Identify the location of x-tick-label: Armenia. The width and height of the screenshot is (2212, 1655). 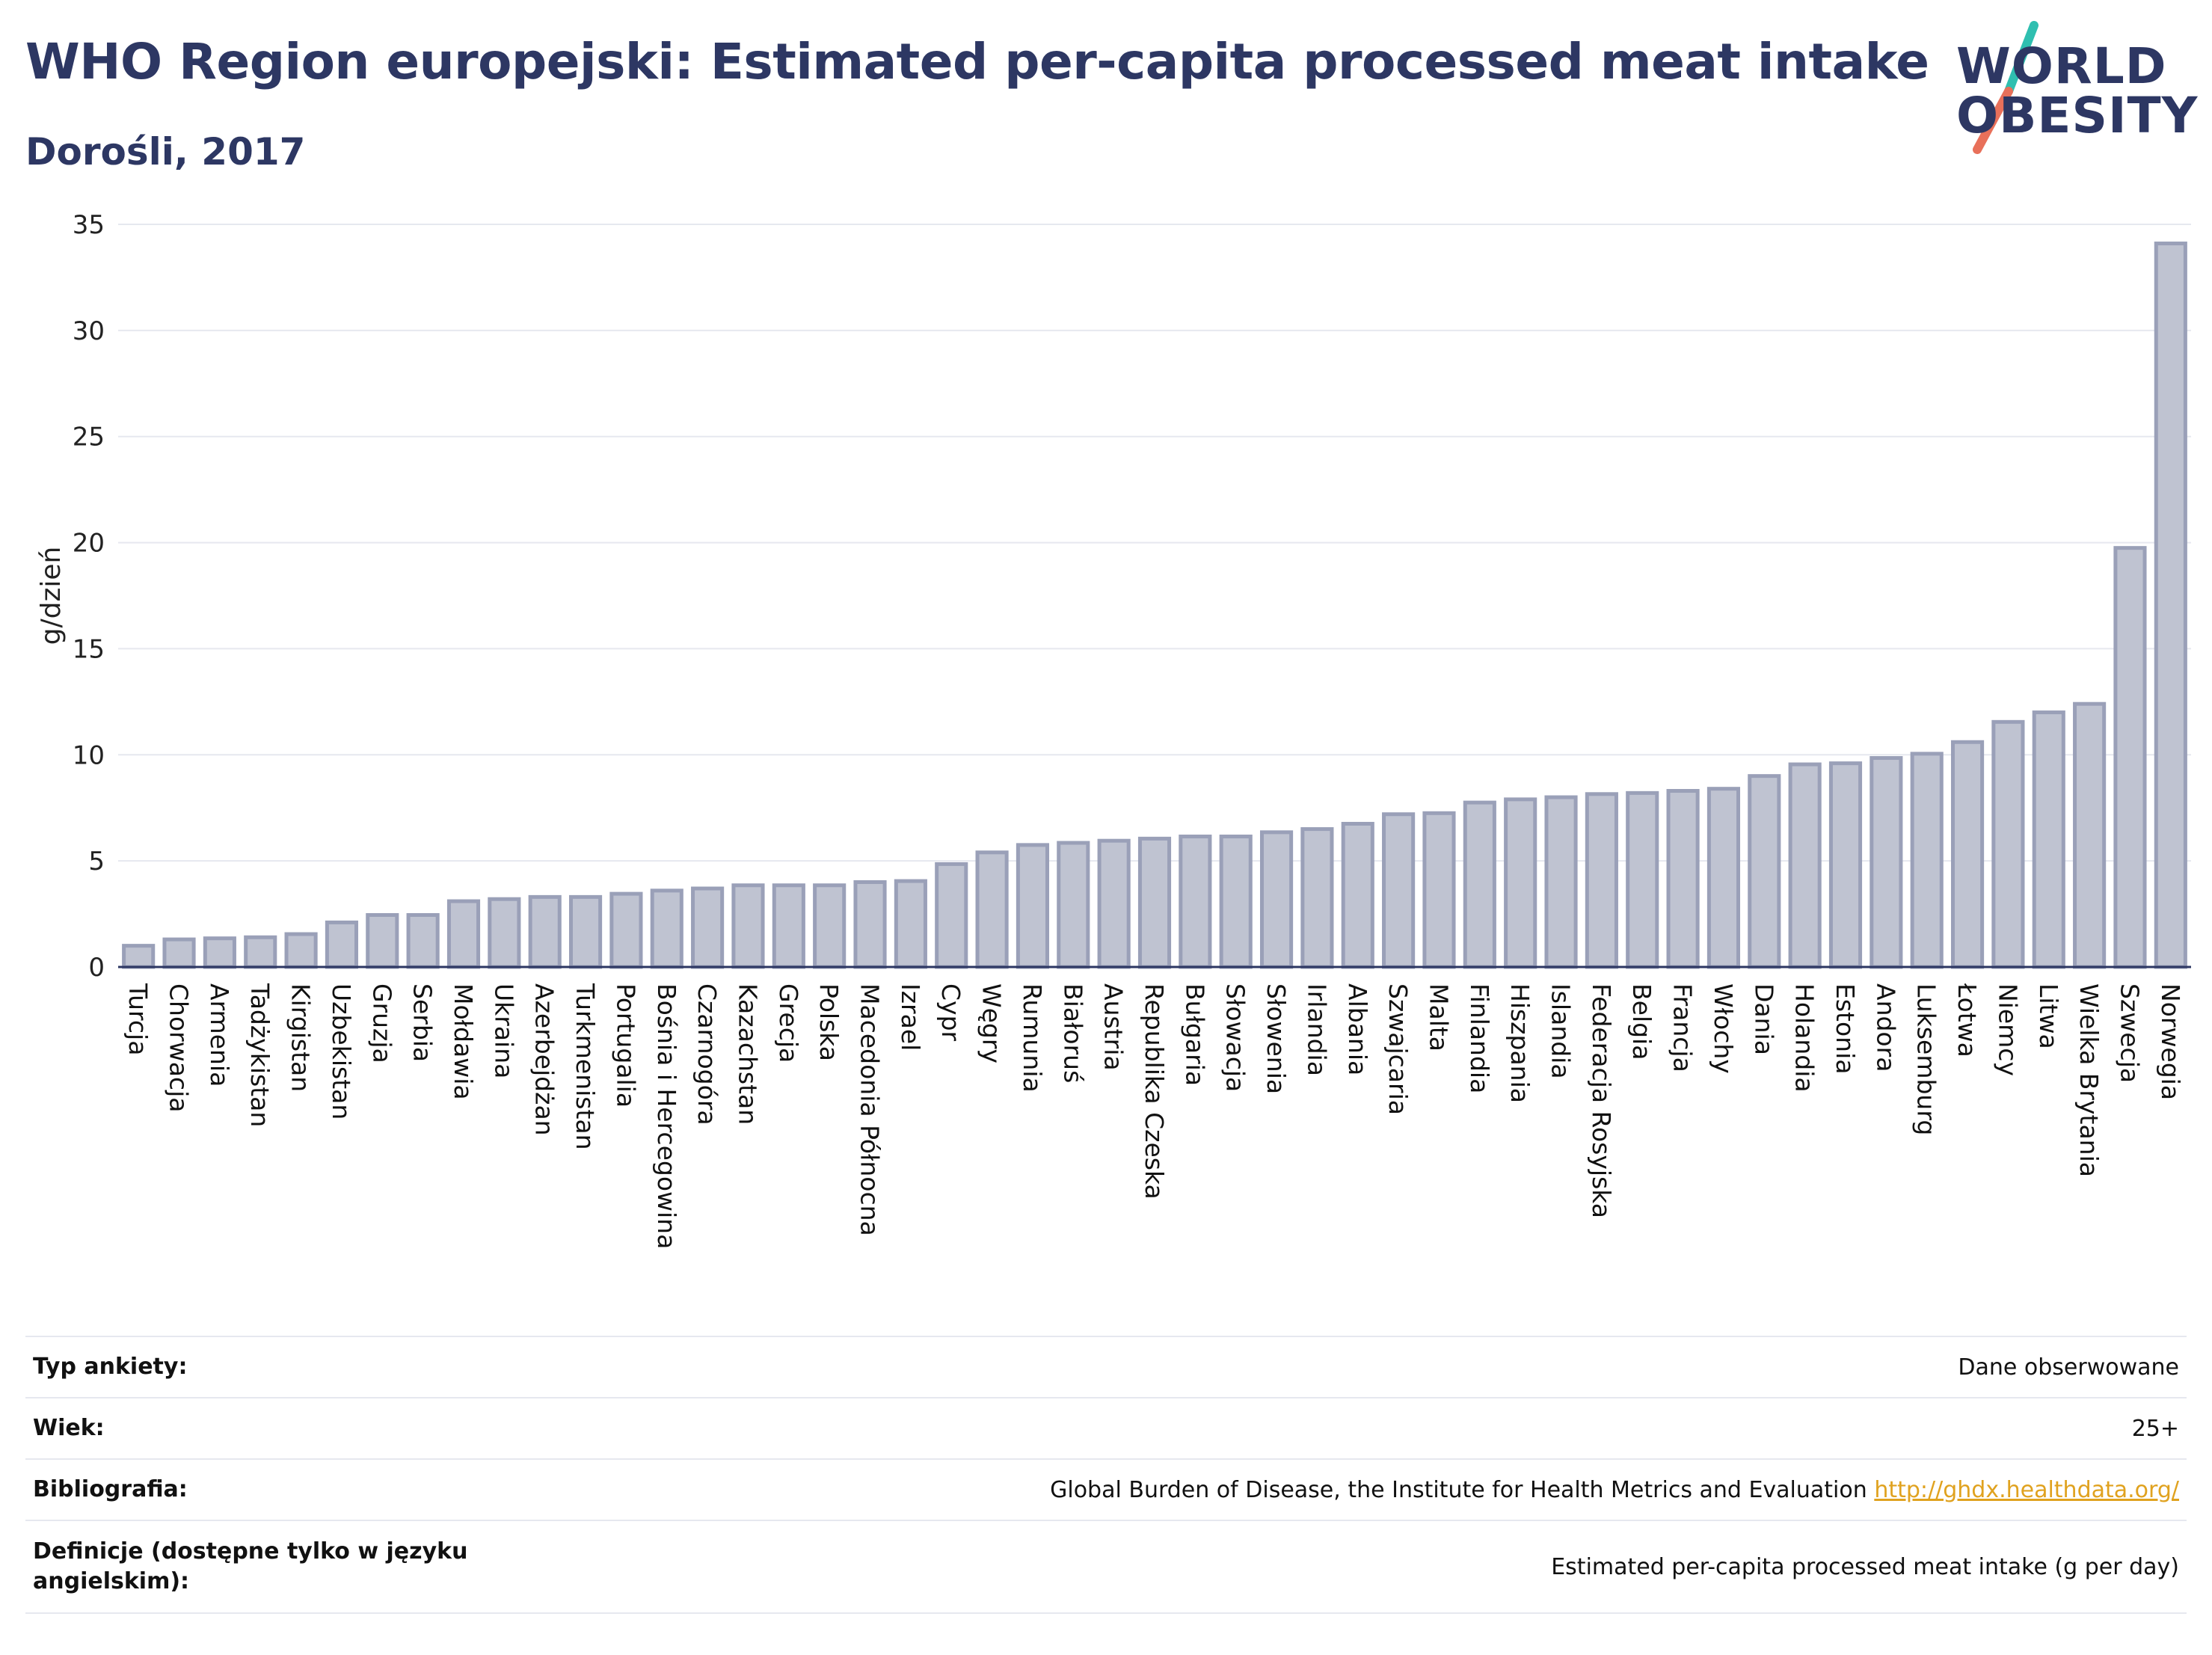
(219, 1035).